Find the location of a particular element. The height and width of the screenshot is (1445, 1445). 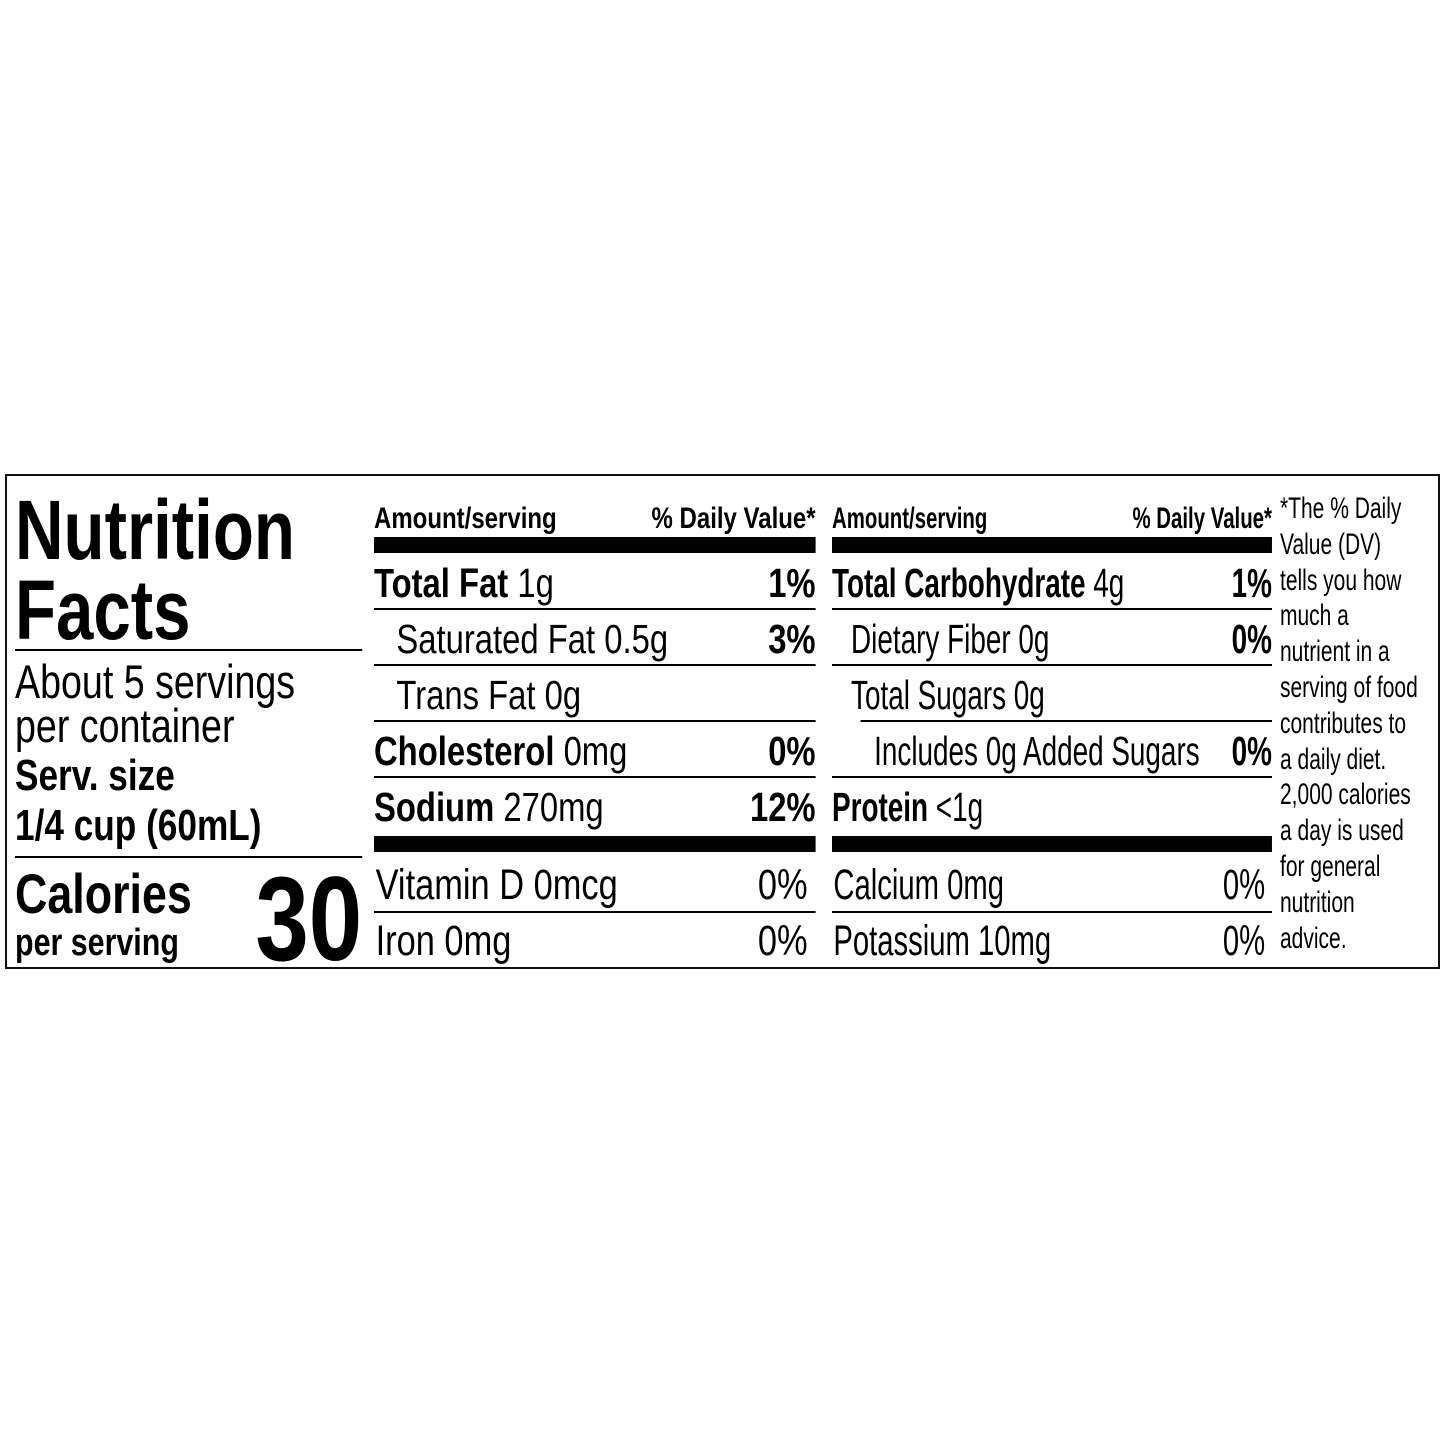

nutrient-row: Saturated Fat 0.5g is located at coordinates (532, 639).